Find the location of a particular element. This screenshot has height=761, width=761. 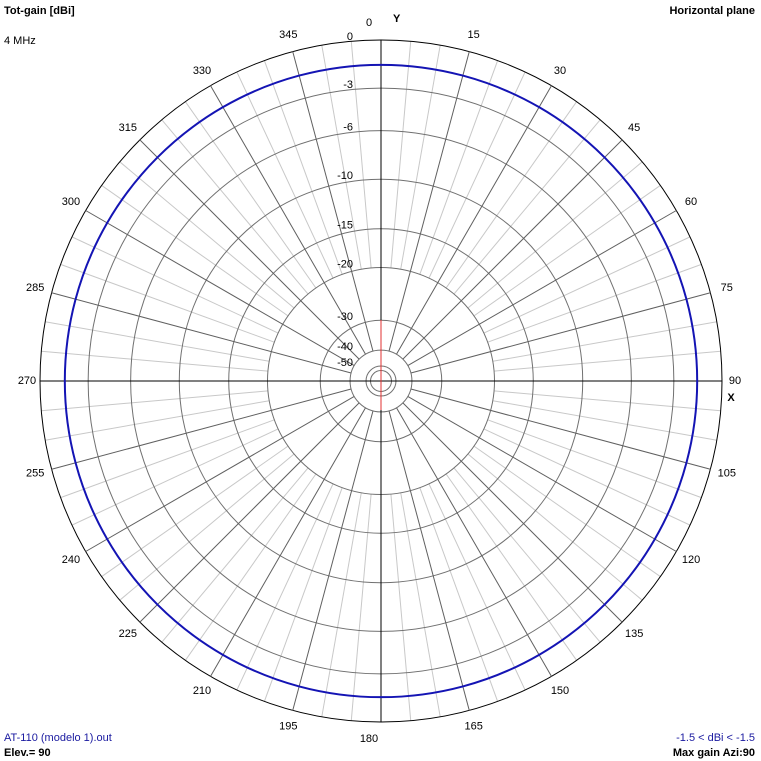

angle-tick-label: 255 is located at coordinates (35, 474).